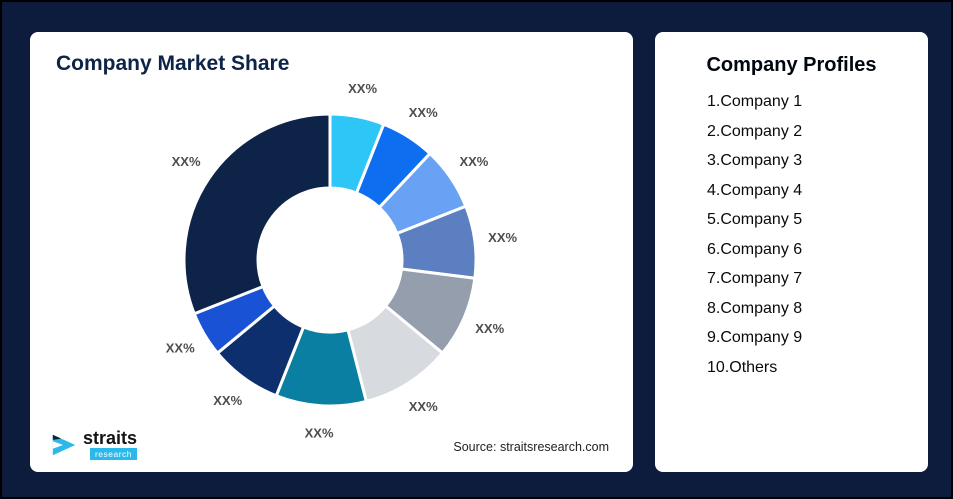 The width and height of the screenshot is (953, 499). Describe the element at coordinates (180, 348) in the screenshot. I see `segment-label-9: XX%` at that location.